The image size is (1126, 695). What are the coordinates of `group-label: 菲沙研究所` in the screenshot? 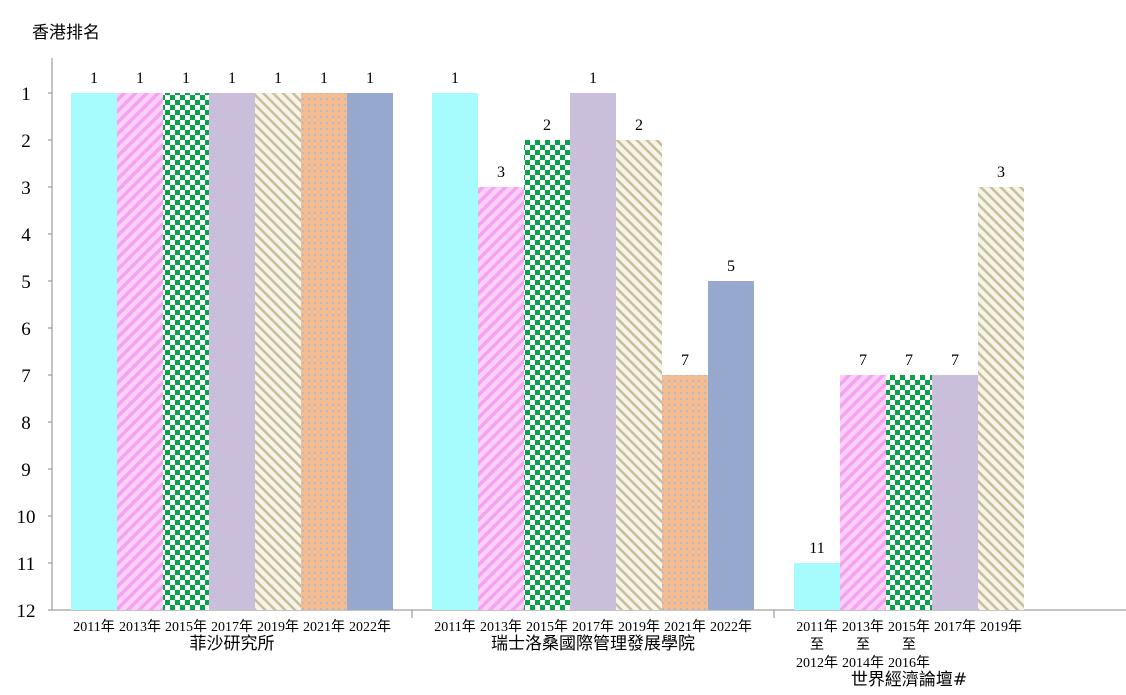 It's located at (232, 644).